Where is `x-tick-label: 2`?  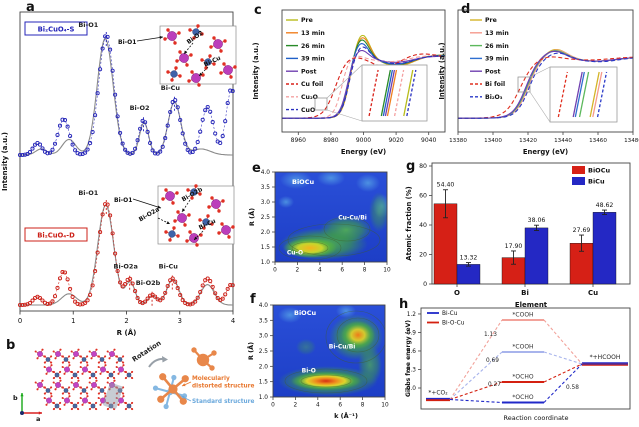 x-tick-label: 2 is located at coordinates (296, 406).